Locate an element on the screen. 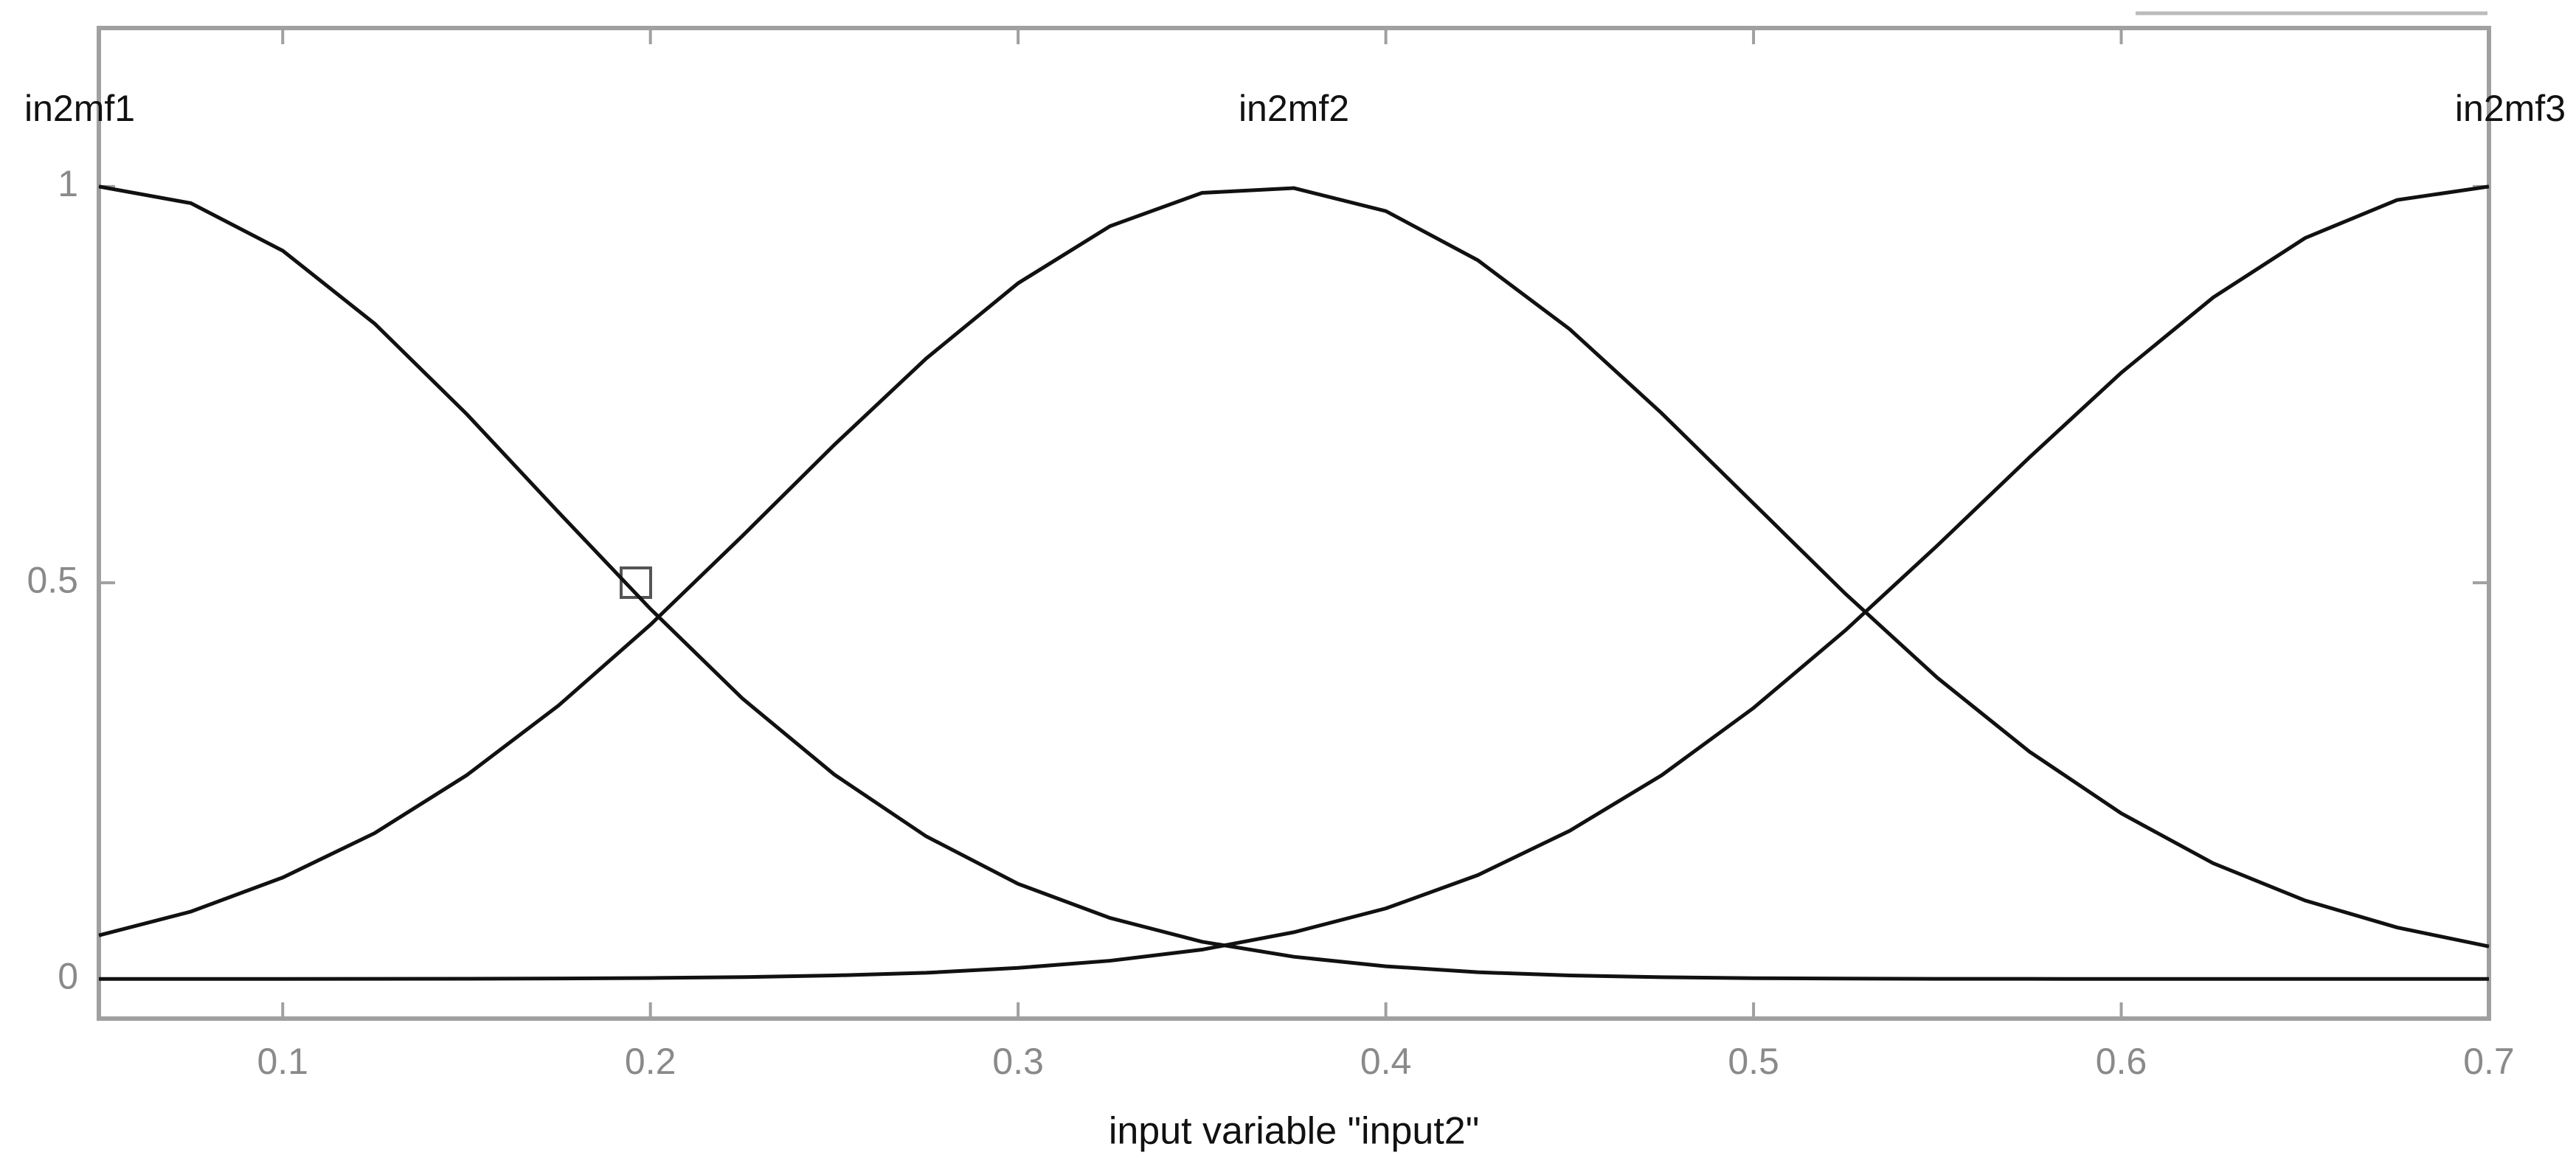 The image size is (2576, 1172). x-tick-label: 0.5 is located at coordinates (1754, 1061).